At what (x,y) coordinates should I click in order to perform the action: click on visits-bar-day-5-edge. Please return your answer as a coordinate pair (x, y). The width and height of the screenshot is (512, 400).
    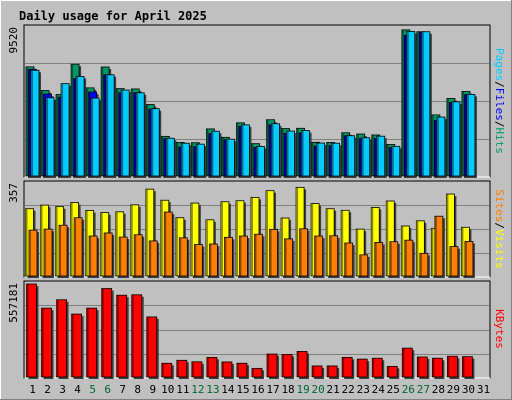
    Looking at the image, I should click on (86, 243).